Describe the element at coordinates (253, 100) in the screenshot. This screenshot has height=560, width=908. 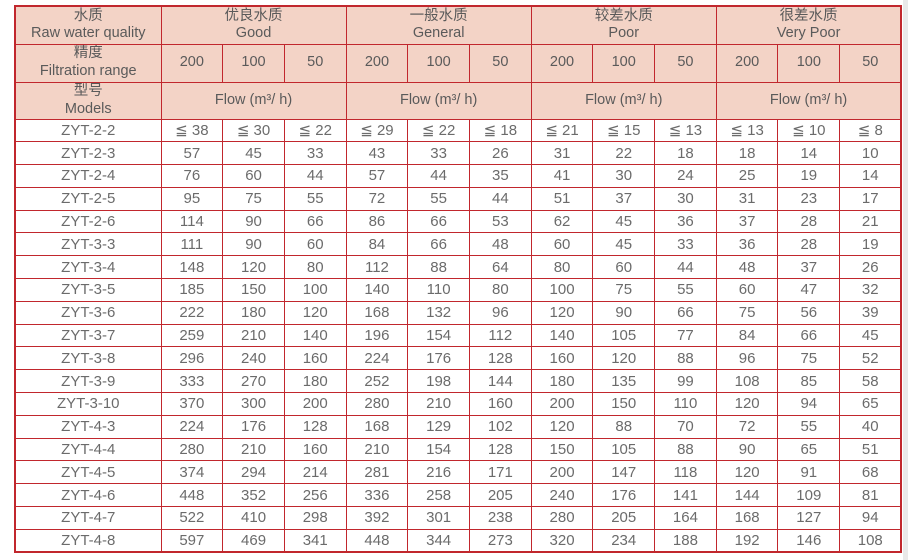
I see `flow-header-cell: Flow (m³/ h)` at that location.